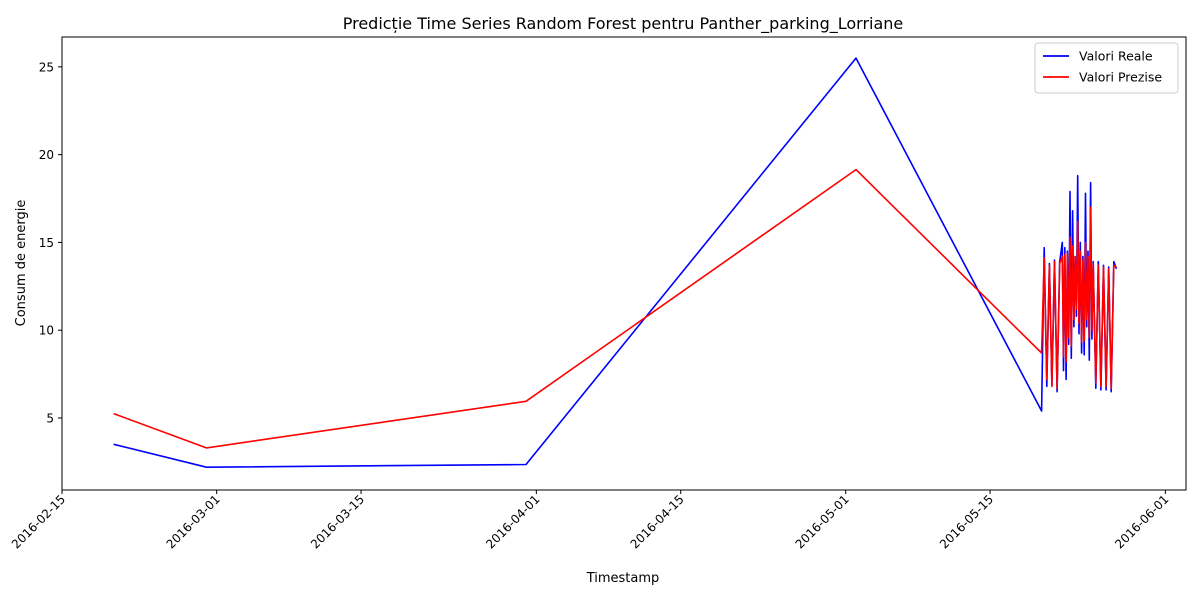 This screenshot has height=604, width=1200. I want to click on x-tick-label: 2016-04-15, so click(657, 521).